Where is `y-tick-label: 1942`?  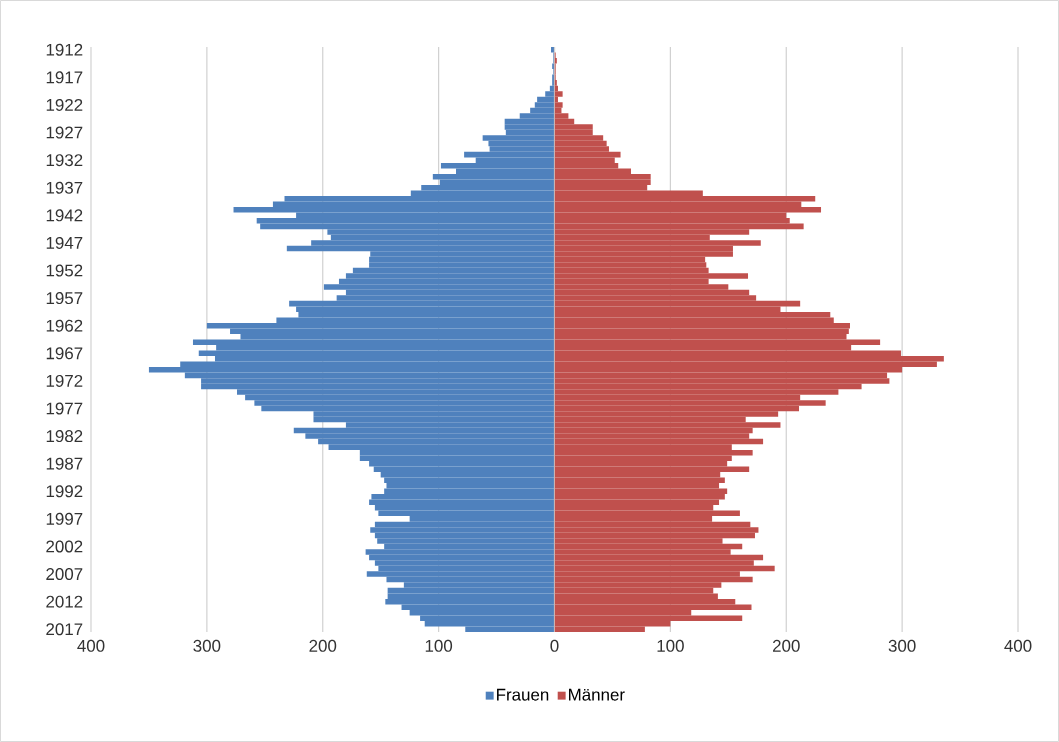 y-tick-label: 1942 is located at coordinates (64, 215).